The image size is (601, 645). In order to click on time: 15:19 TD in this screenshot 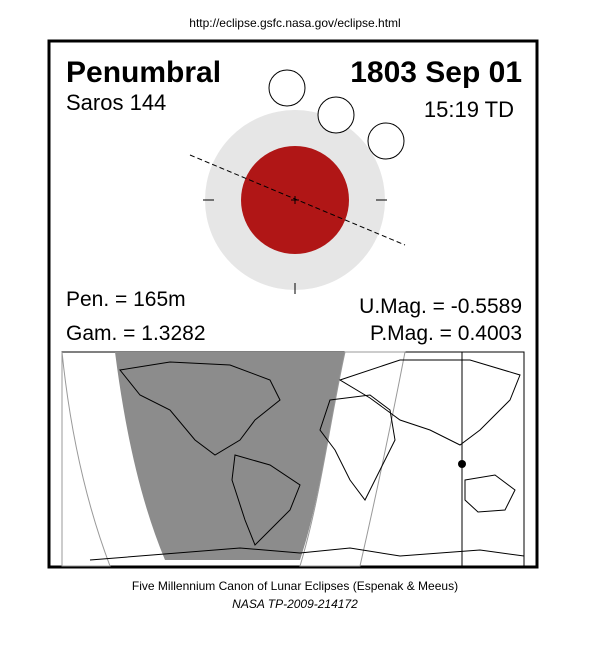, I will do `click(469, 109)`.